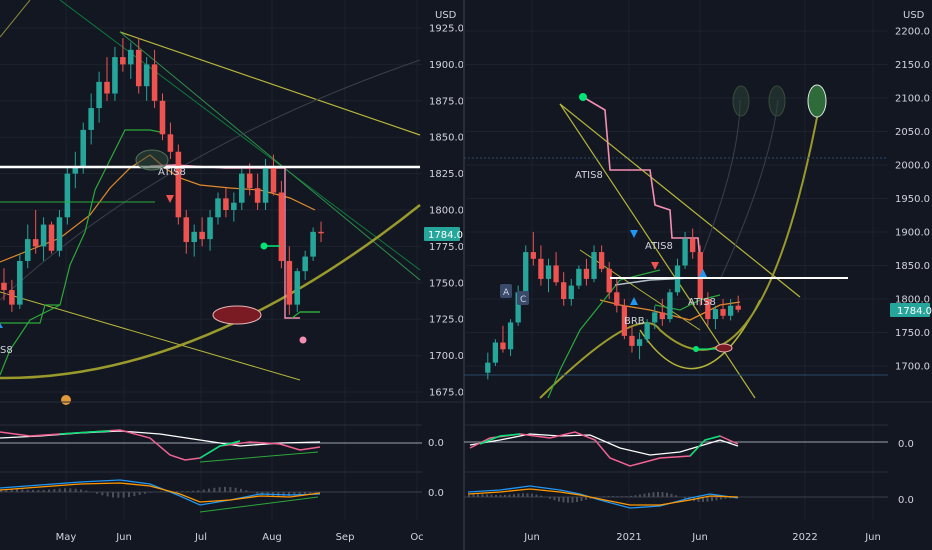 The width and height of the screenshot is (932, 550). What do you see at coordinates (603, 497) in the screenshot?
I see `right-osc2-orange` at bounding box center [603, 497].